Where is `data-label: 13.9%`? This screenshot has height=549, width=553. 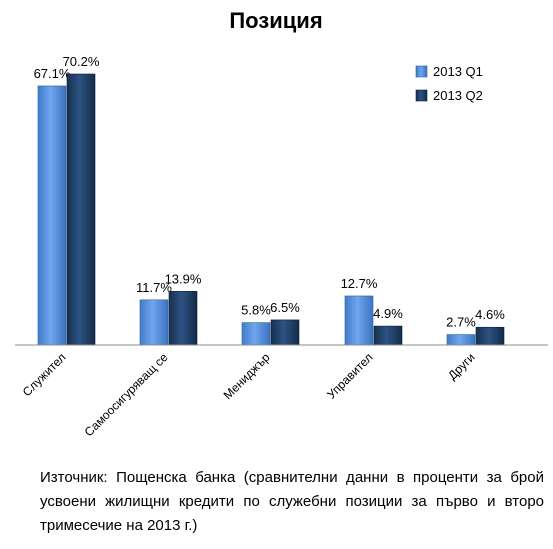 data-label: 13.9% is located at coordinates (183, 278).